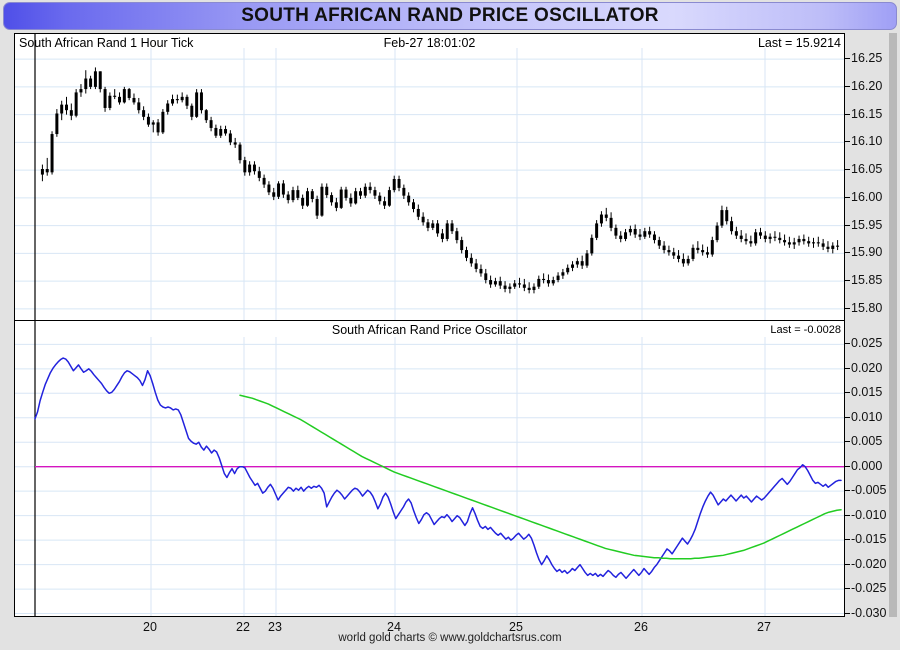 The height and width of the screenshot is (650, 900). I want to click on oscillator-axis-tick: -0.020, so click(869, 563).